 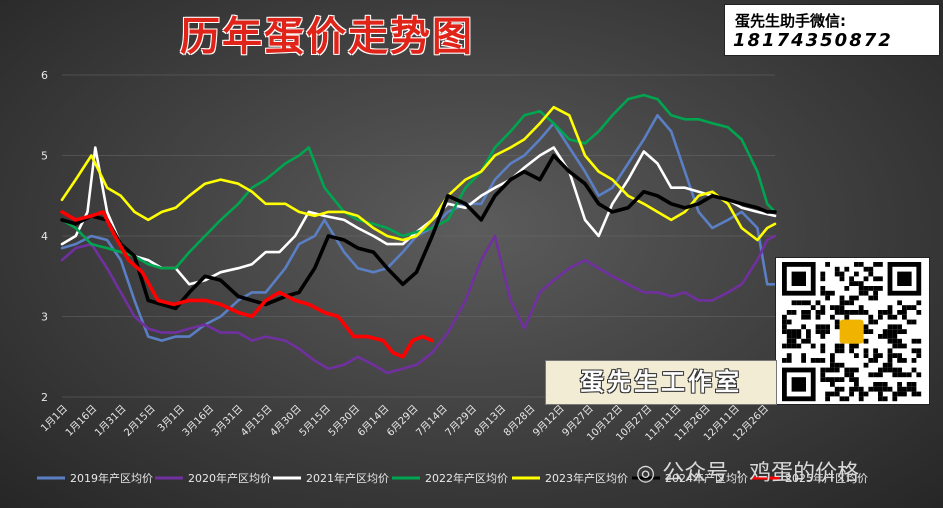 What do you see at coordinates (826, 478) in the screenshot?
I see `legend-label: 2025年产区均价` at bounding box center [826, 478].